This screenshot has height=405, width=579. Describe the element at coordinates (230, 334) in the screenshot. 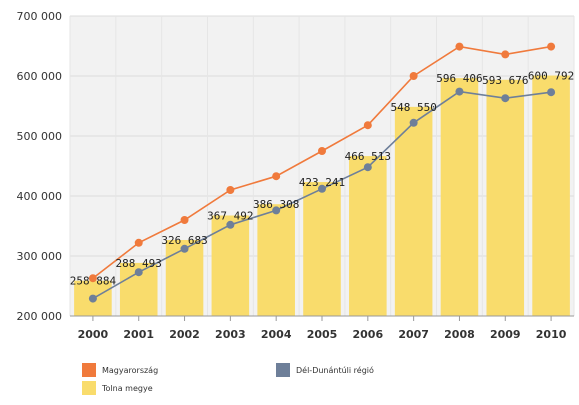

I see `x-tick-label: 2003` at that location.